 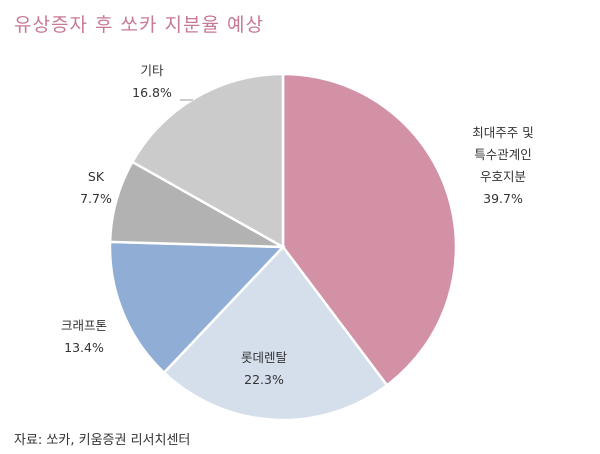 I want to click on slice-label: 롯데렌탈, so click(x=264, y=357).